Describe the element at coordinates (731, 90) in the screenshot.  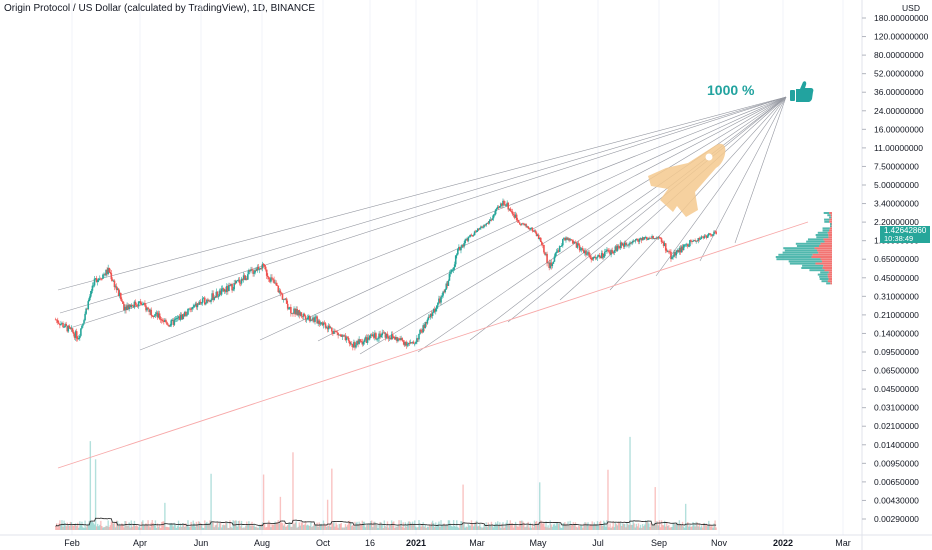
I see `target-annotation: 1000 %` at that location.